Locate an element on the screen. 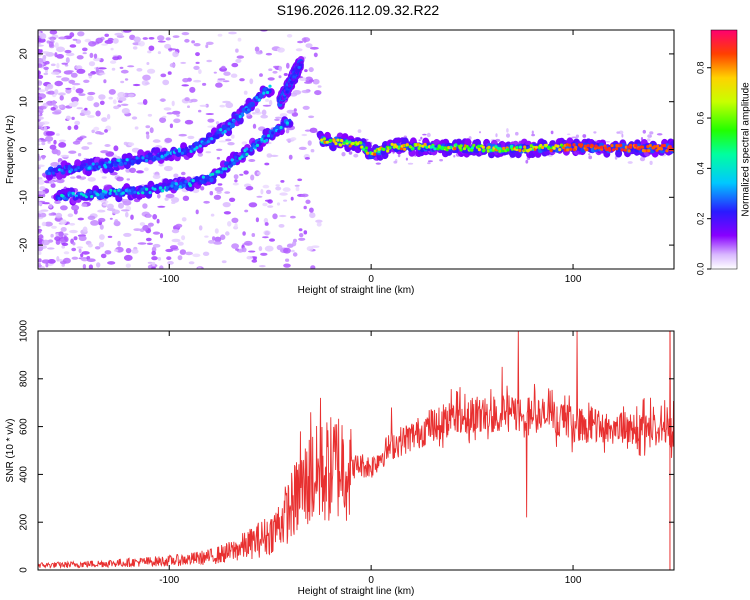  colorbar-tick-label: 0.8 is located at coordinates (700, 67).